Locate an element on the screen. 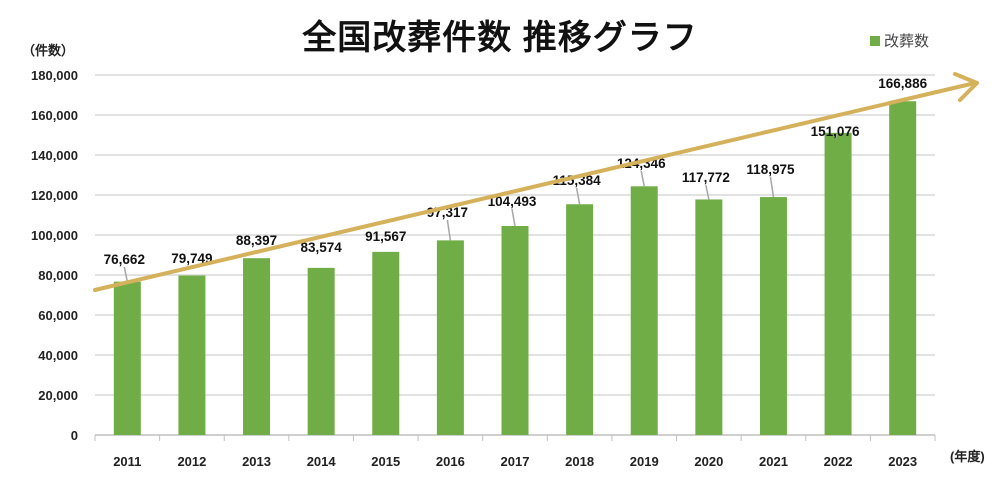  legend-label: 改葬数 is located at coordinates (907, 41).